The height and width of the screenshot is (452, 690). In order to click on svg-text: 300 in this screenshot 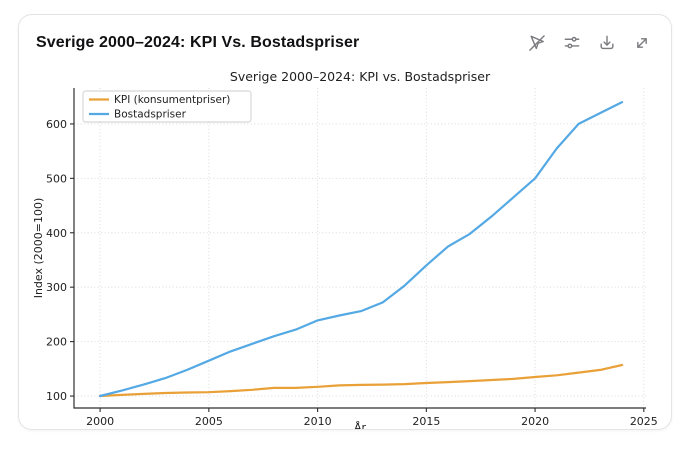, I will do `click(56, 287)`.